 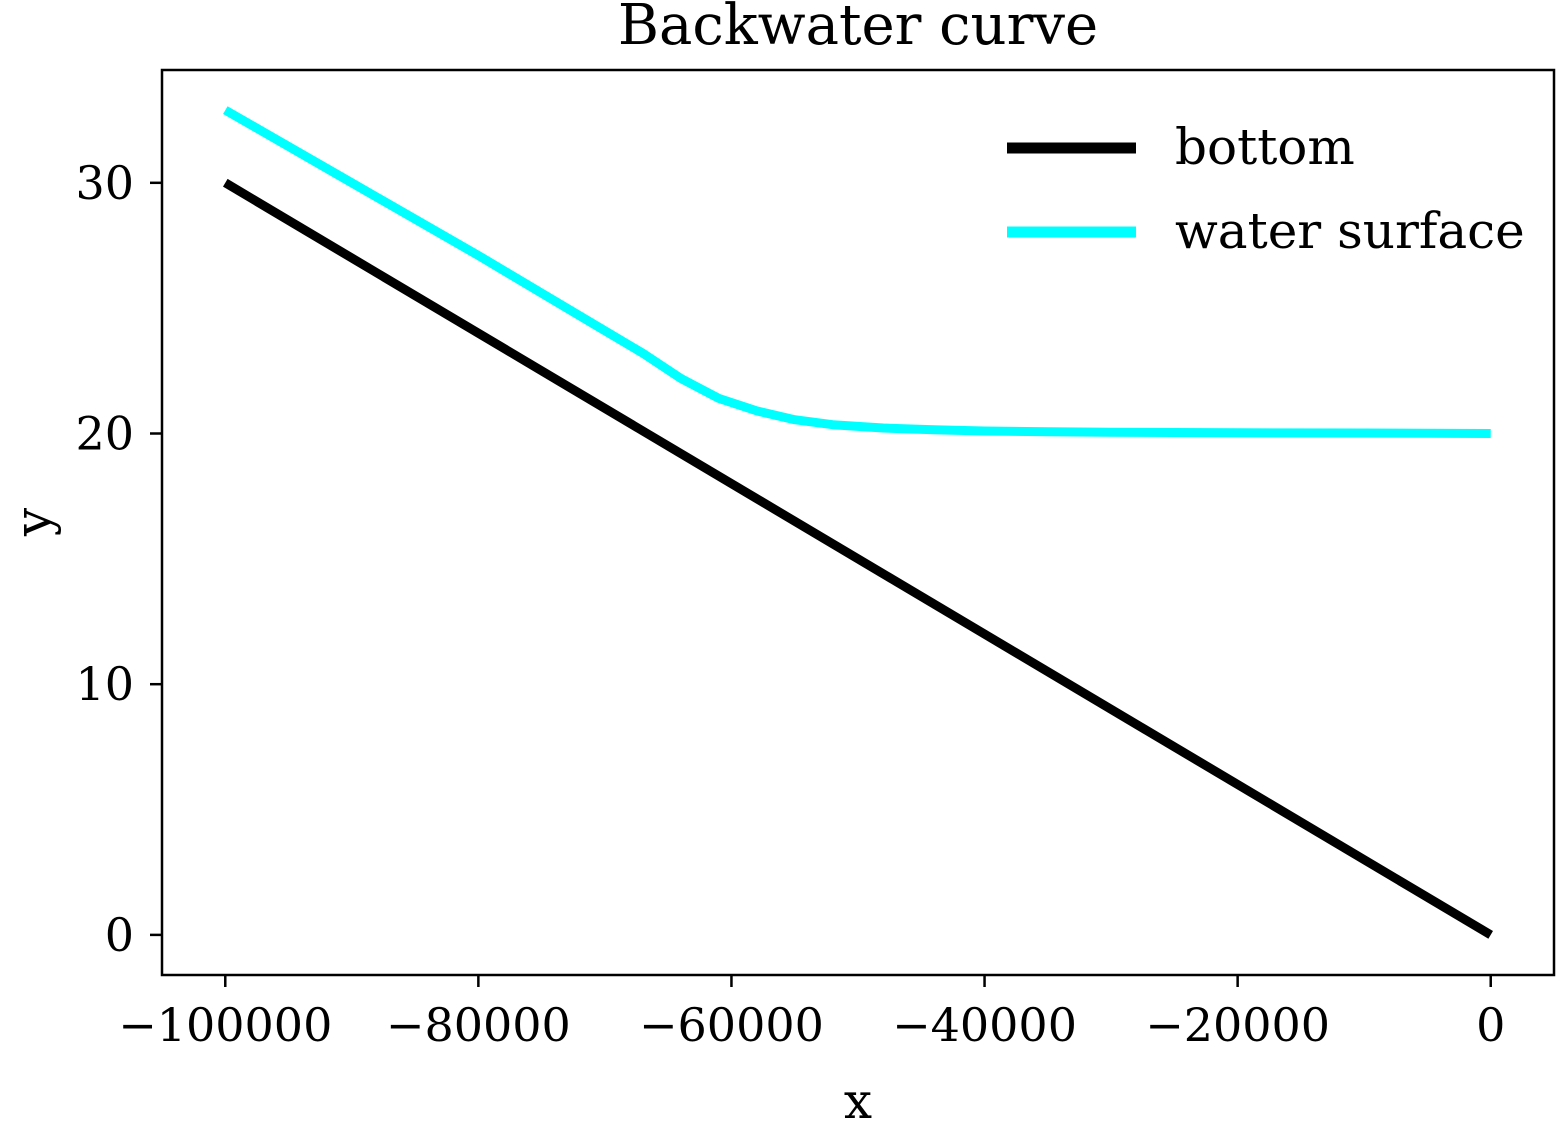 I want to click on x-tick-label: −20000, so click(x=1237, y=1025).